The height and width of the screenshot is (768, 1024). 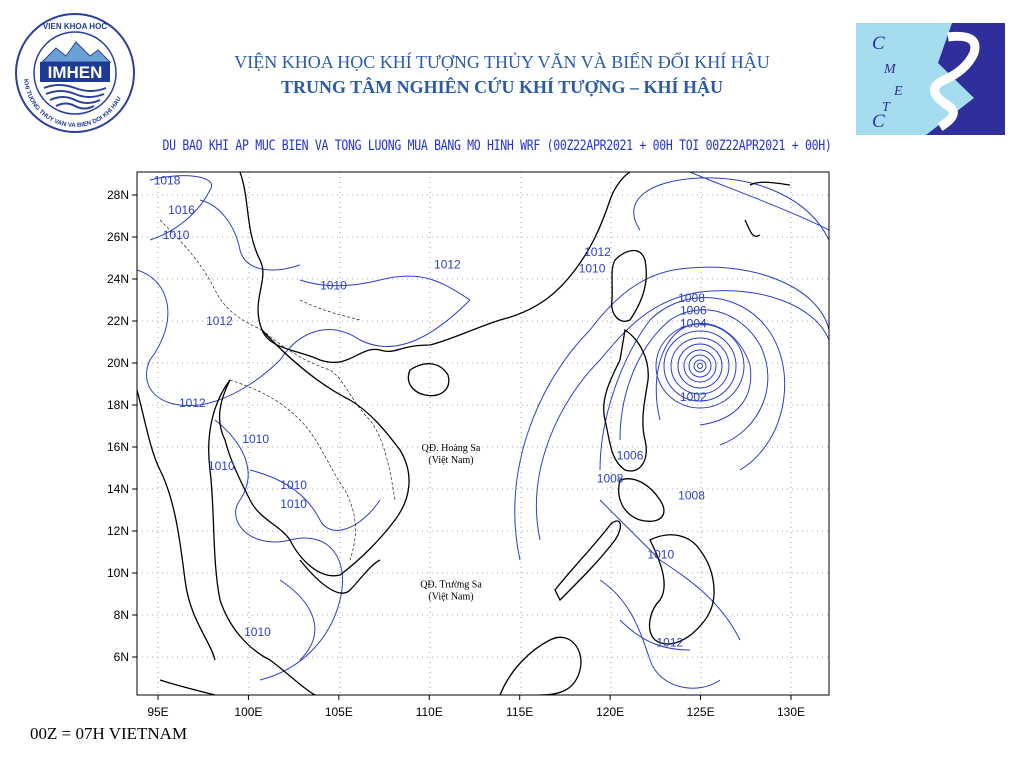 I want to click on lat-tick-label: 6N, so click(x=121, y=657).